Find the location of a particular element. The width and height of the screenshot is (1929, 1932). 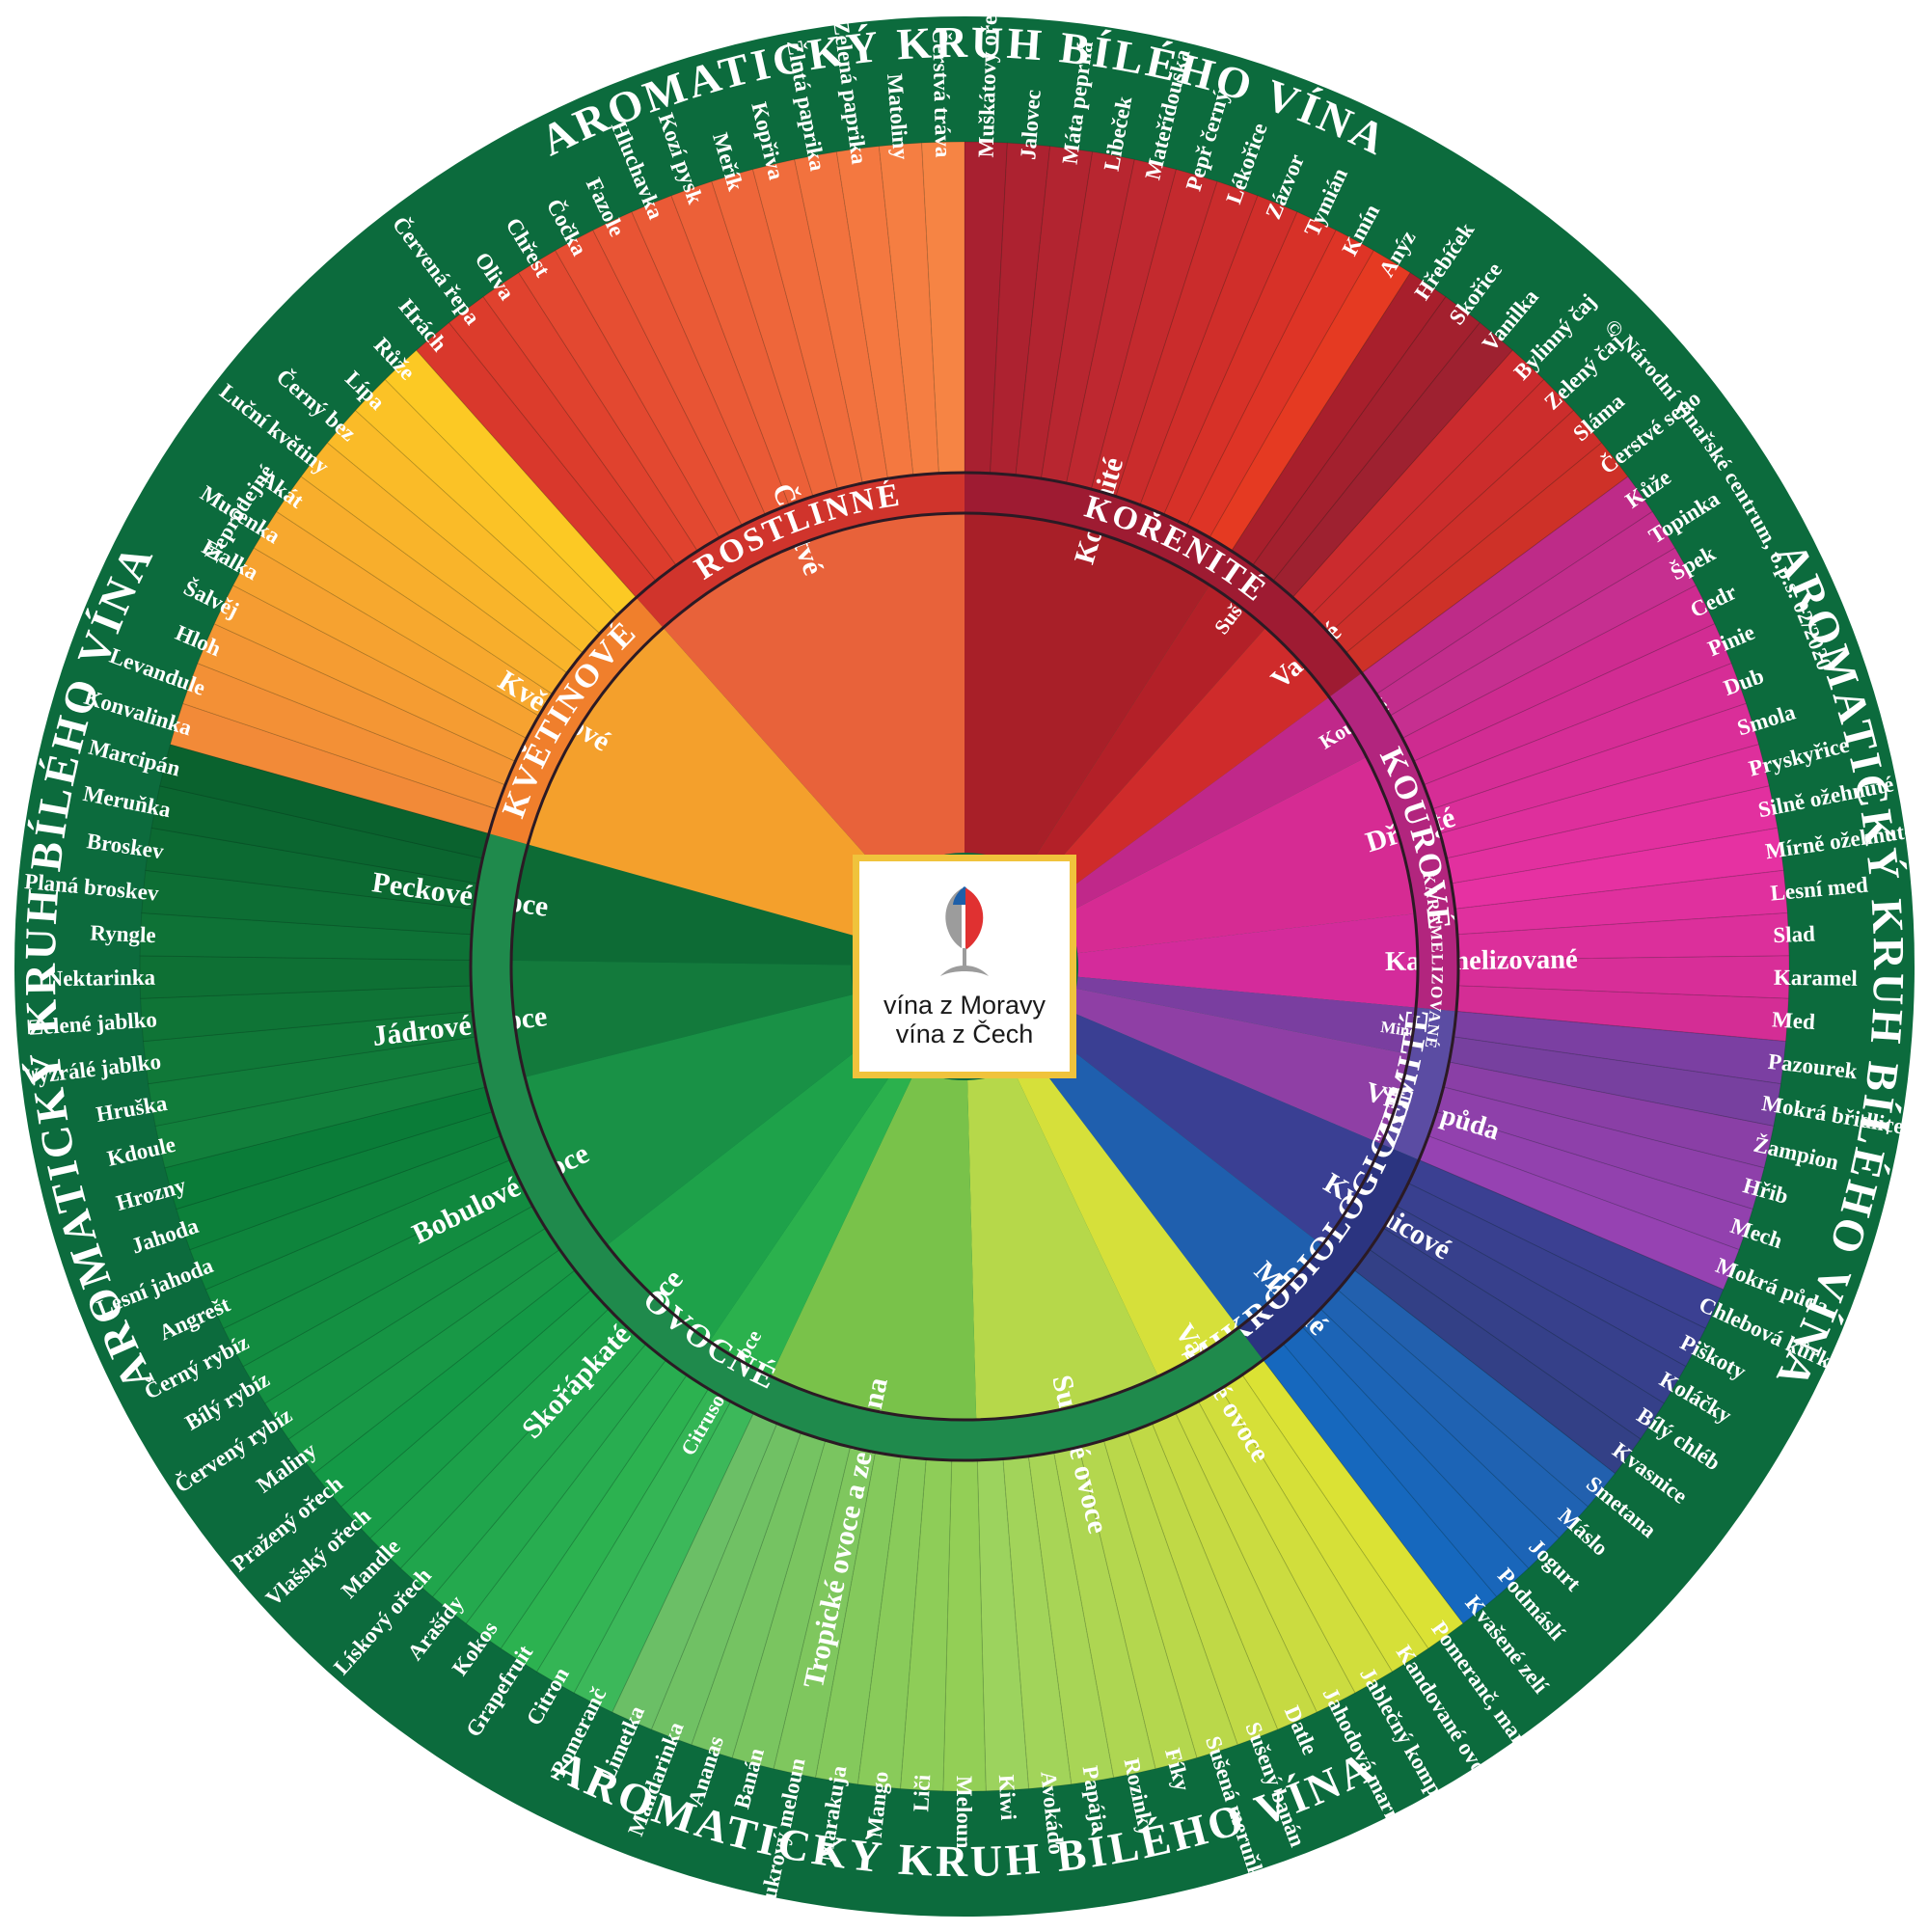

descriptor-label: Nektarinka is located at coordinates (101, 978).